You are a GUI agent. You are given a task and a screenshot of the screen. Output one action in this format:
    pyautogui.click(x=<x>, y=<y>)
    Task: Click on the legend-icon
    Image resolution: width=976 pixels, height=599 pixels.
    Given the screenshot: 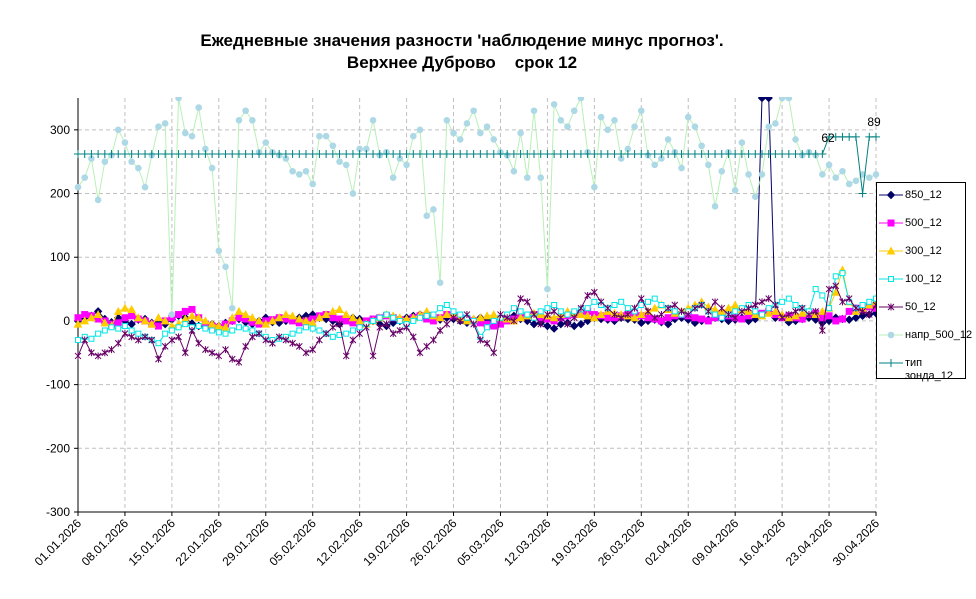 What is the action you would take?
    pyautogui.click(x=891, y=195)
    